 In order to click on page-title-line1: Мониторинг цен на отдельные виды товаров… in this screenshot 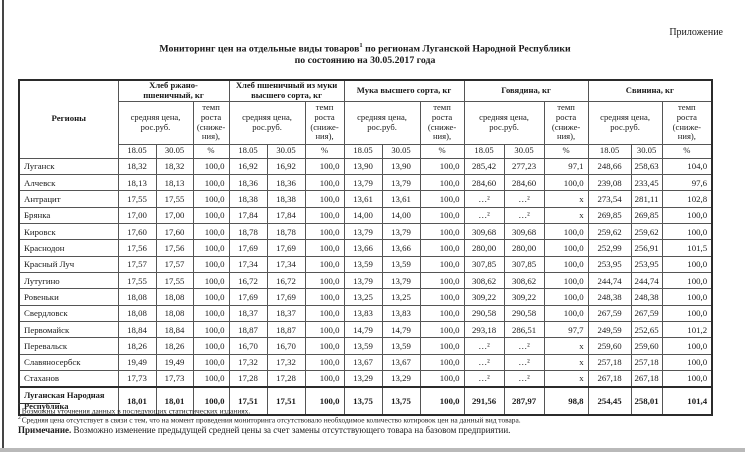, I will do `click(365, 47)`.